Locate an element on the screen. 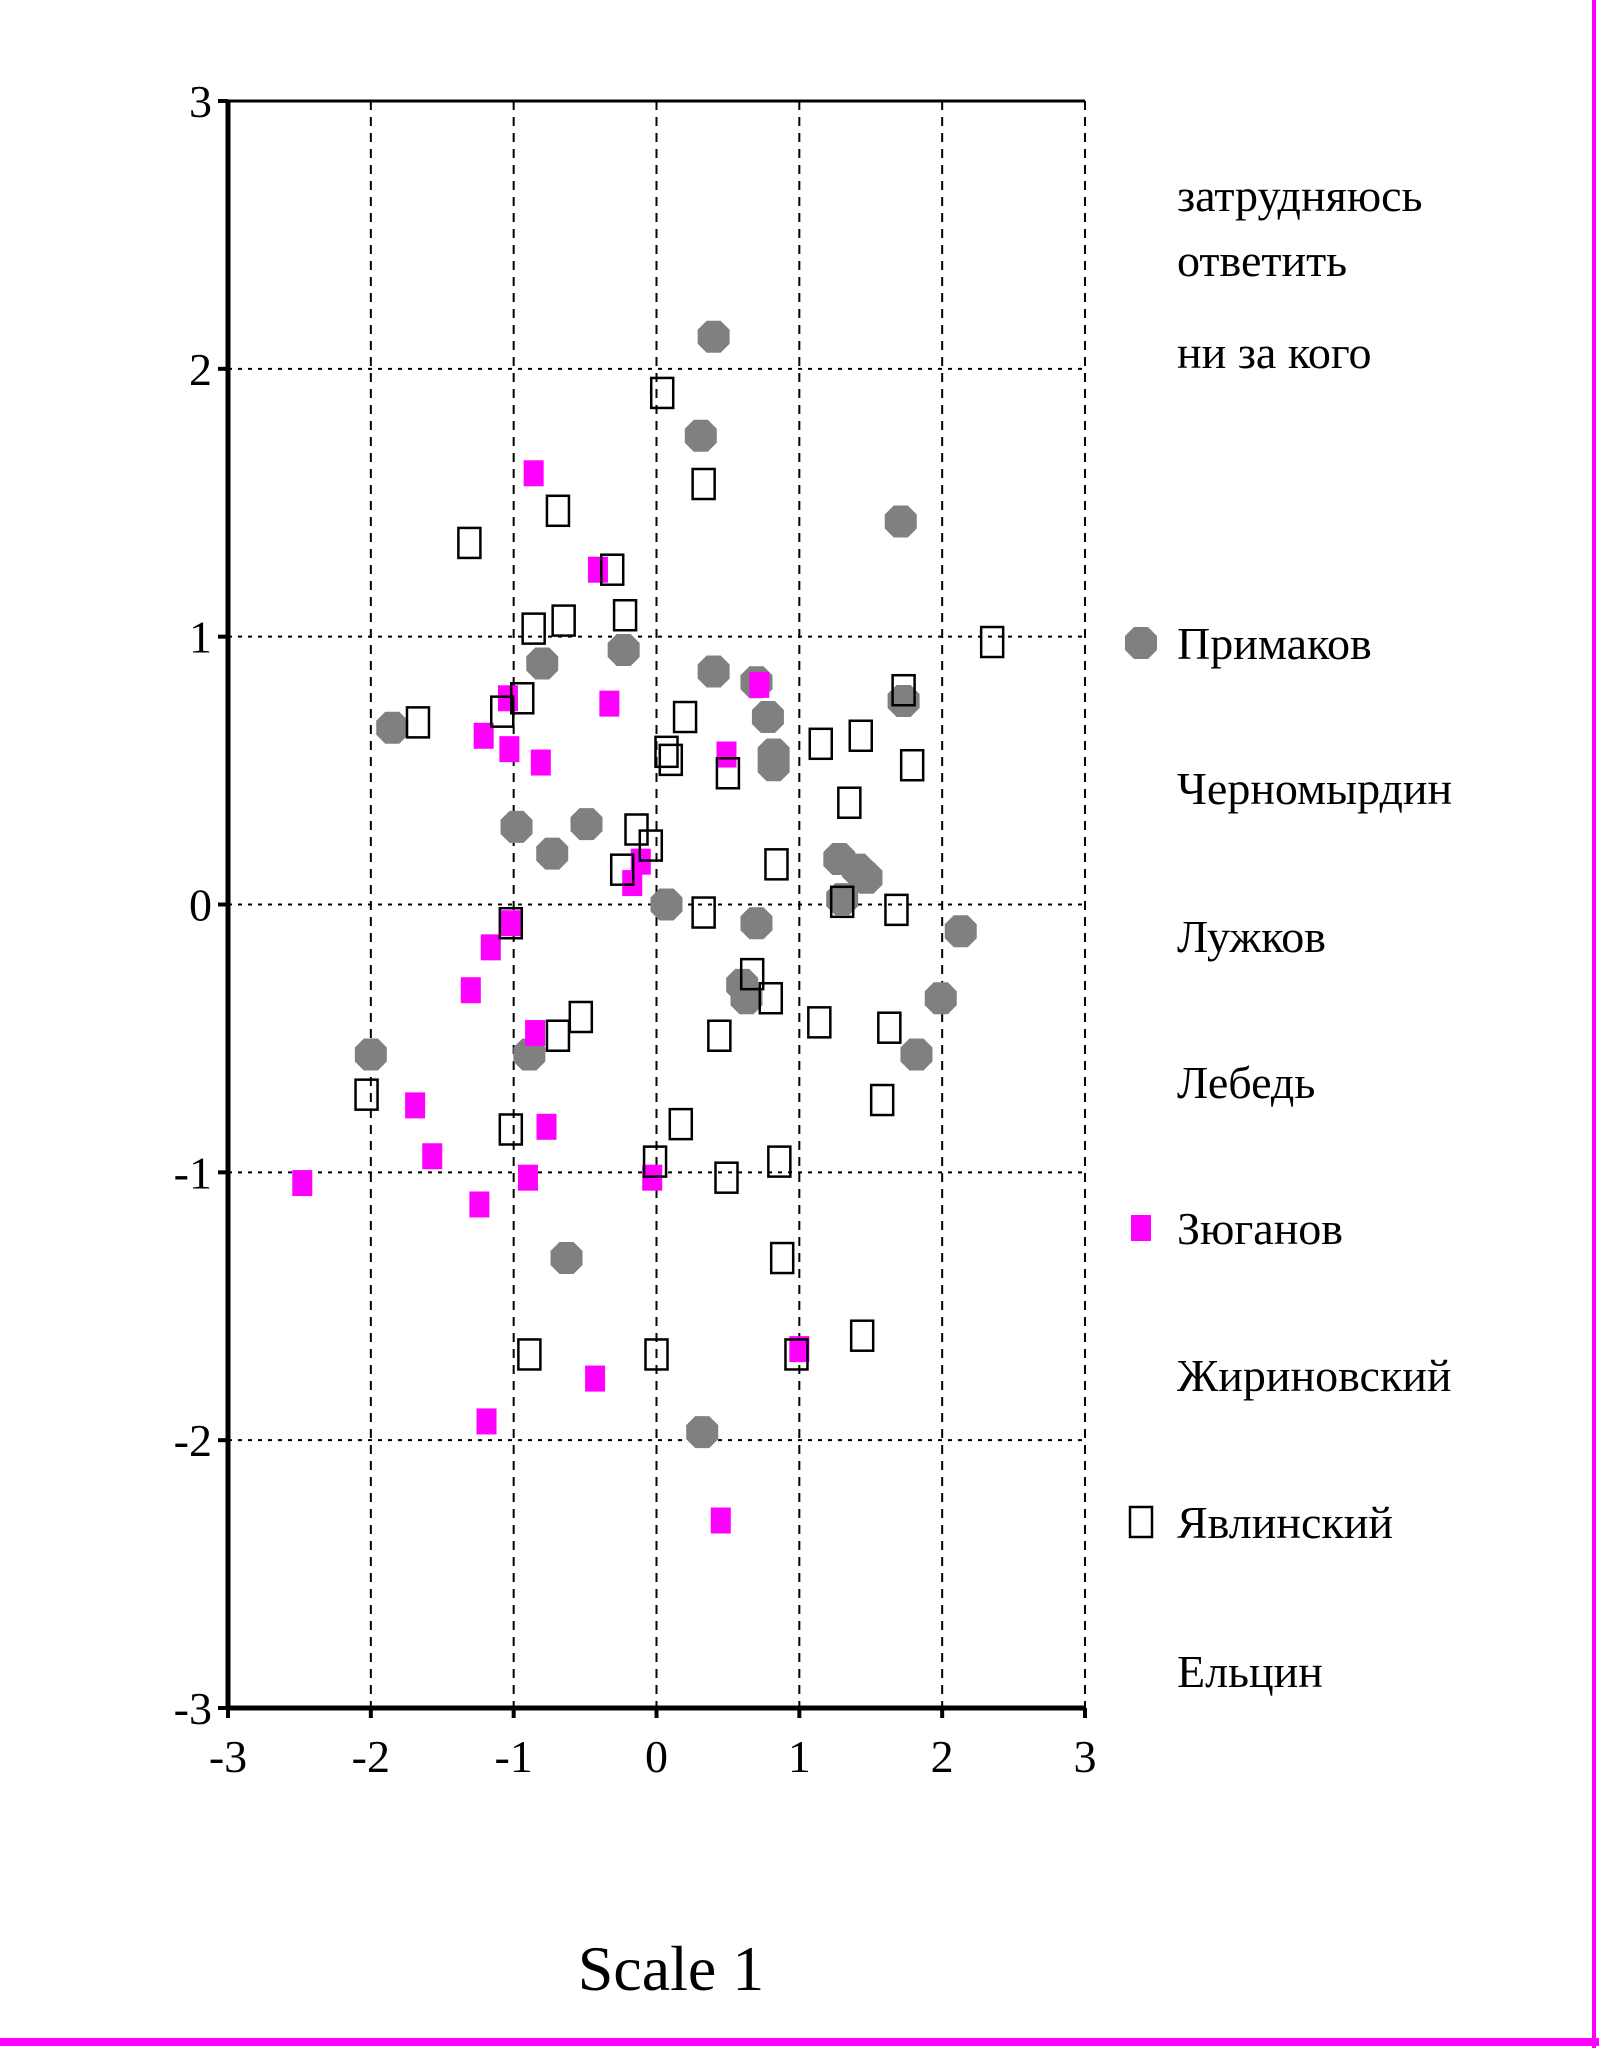 The height and width of the screenshot is (2048, 1599). legend-item: затрудняюсь is located at coordinates (1300, 195).